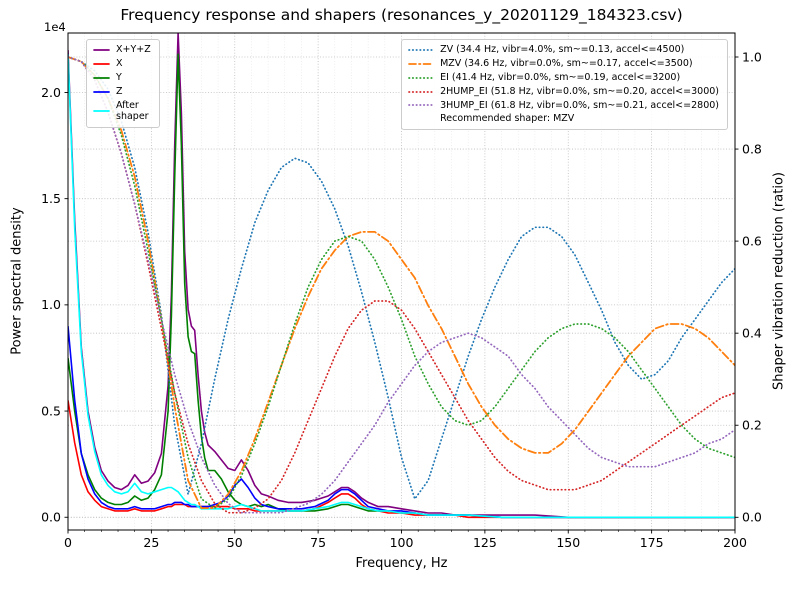  I want to click on legend-item-sum: X+Y+Z, so click(122, 50).